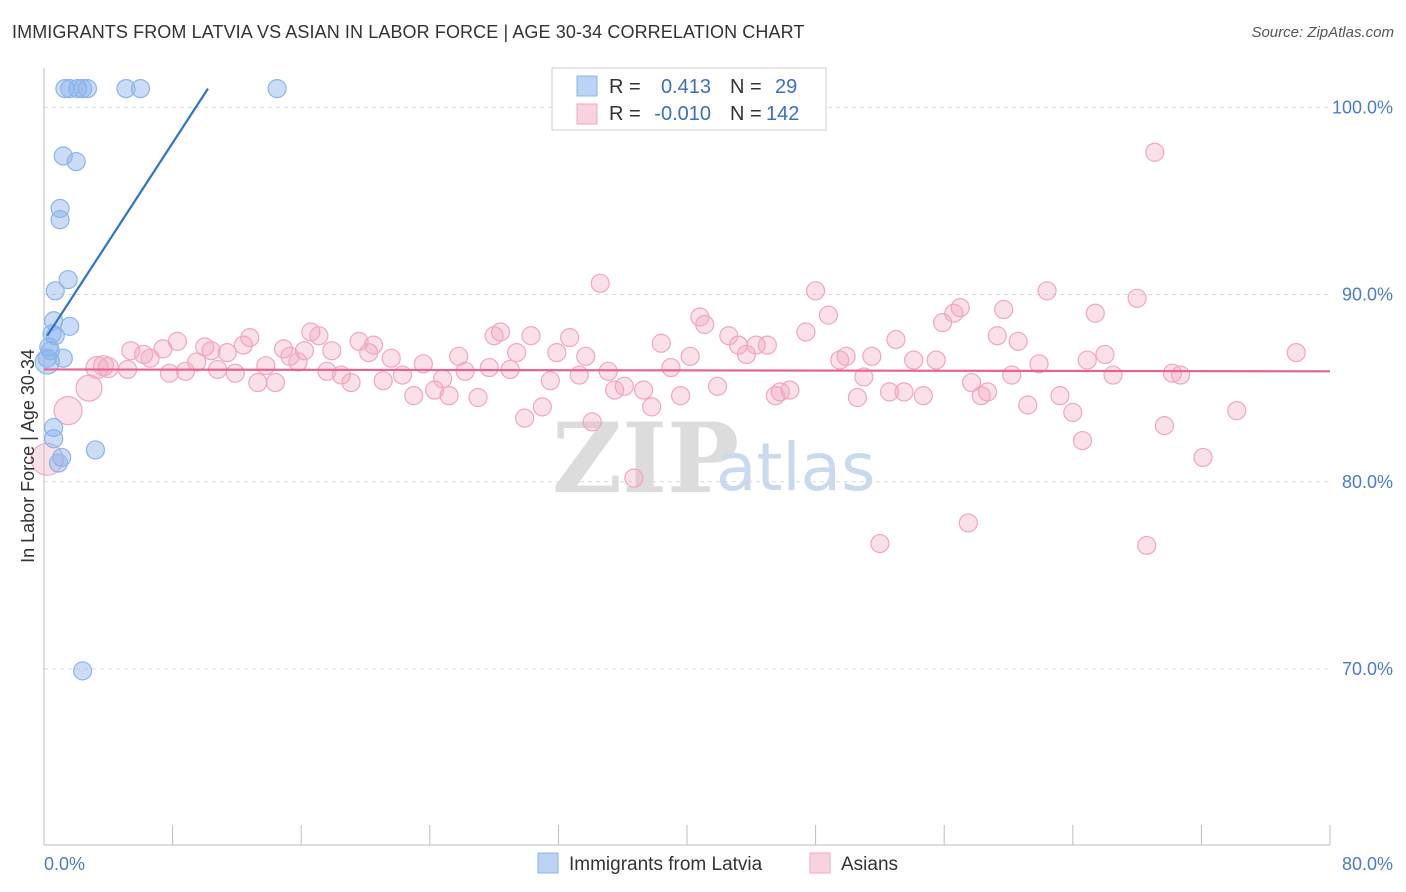 The image size is (1406, 892). I want to click on legend-r-value-asians: -0.010, so click(682, 114).